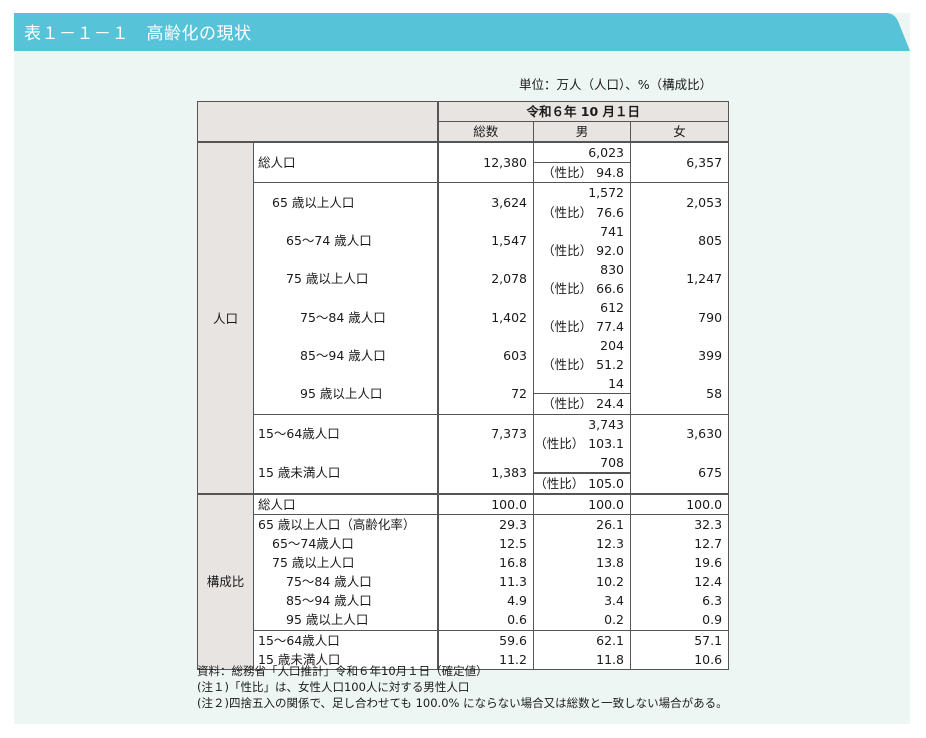  I want to click on table-row: 75 歳以上人口 2,078 830 1,247, so click(464, 278).